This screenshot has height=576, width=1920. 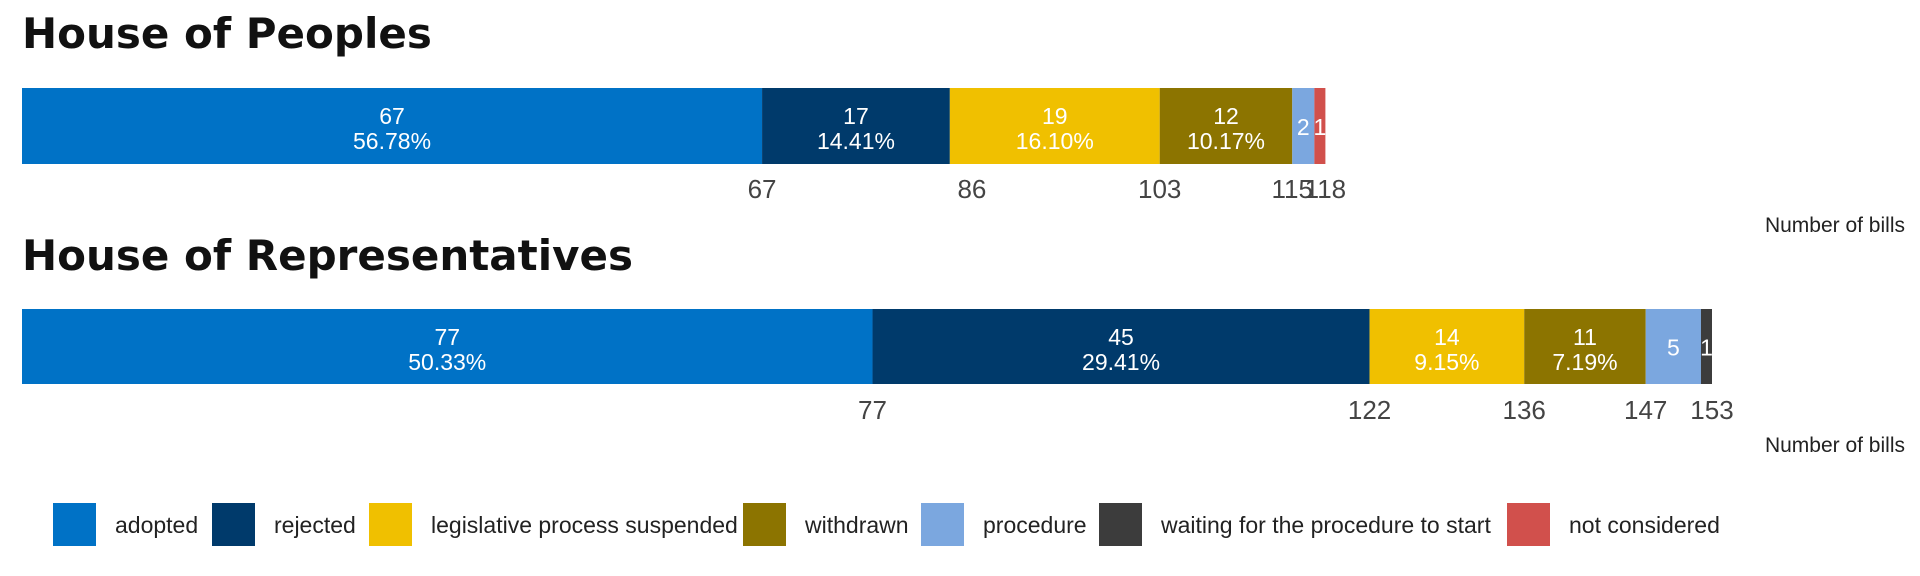 I want to click on percent-label: 29.41%, so click(x=1121, y=362).